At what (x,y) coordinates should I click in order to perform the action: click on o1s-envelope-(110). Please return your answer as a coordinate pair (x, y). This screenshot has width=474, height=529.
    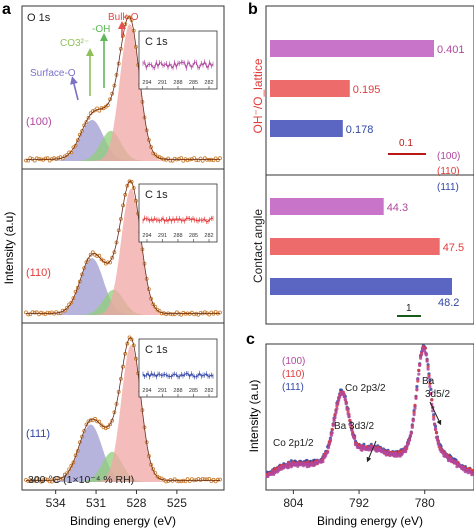
    Looking at the image, I should click on (123, 247).